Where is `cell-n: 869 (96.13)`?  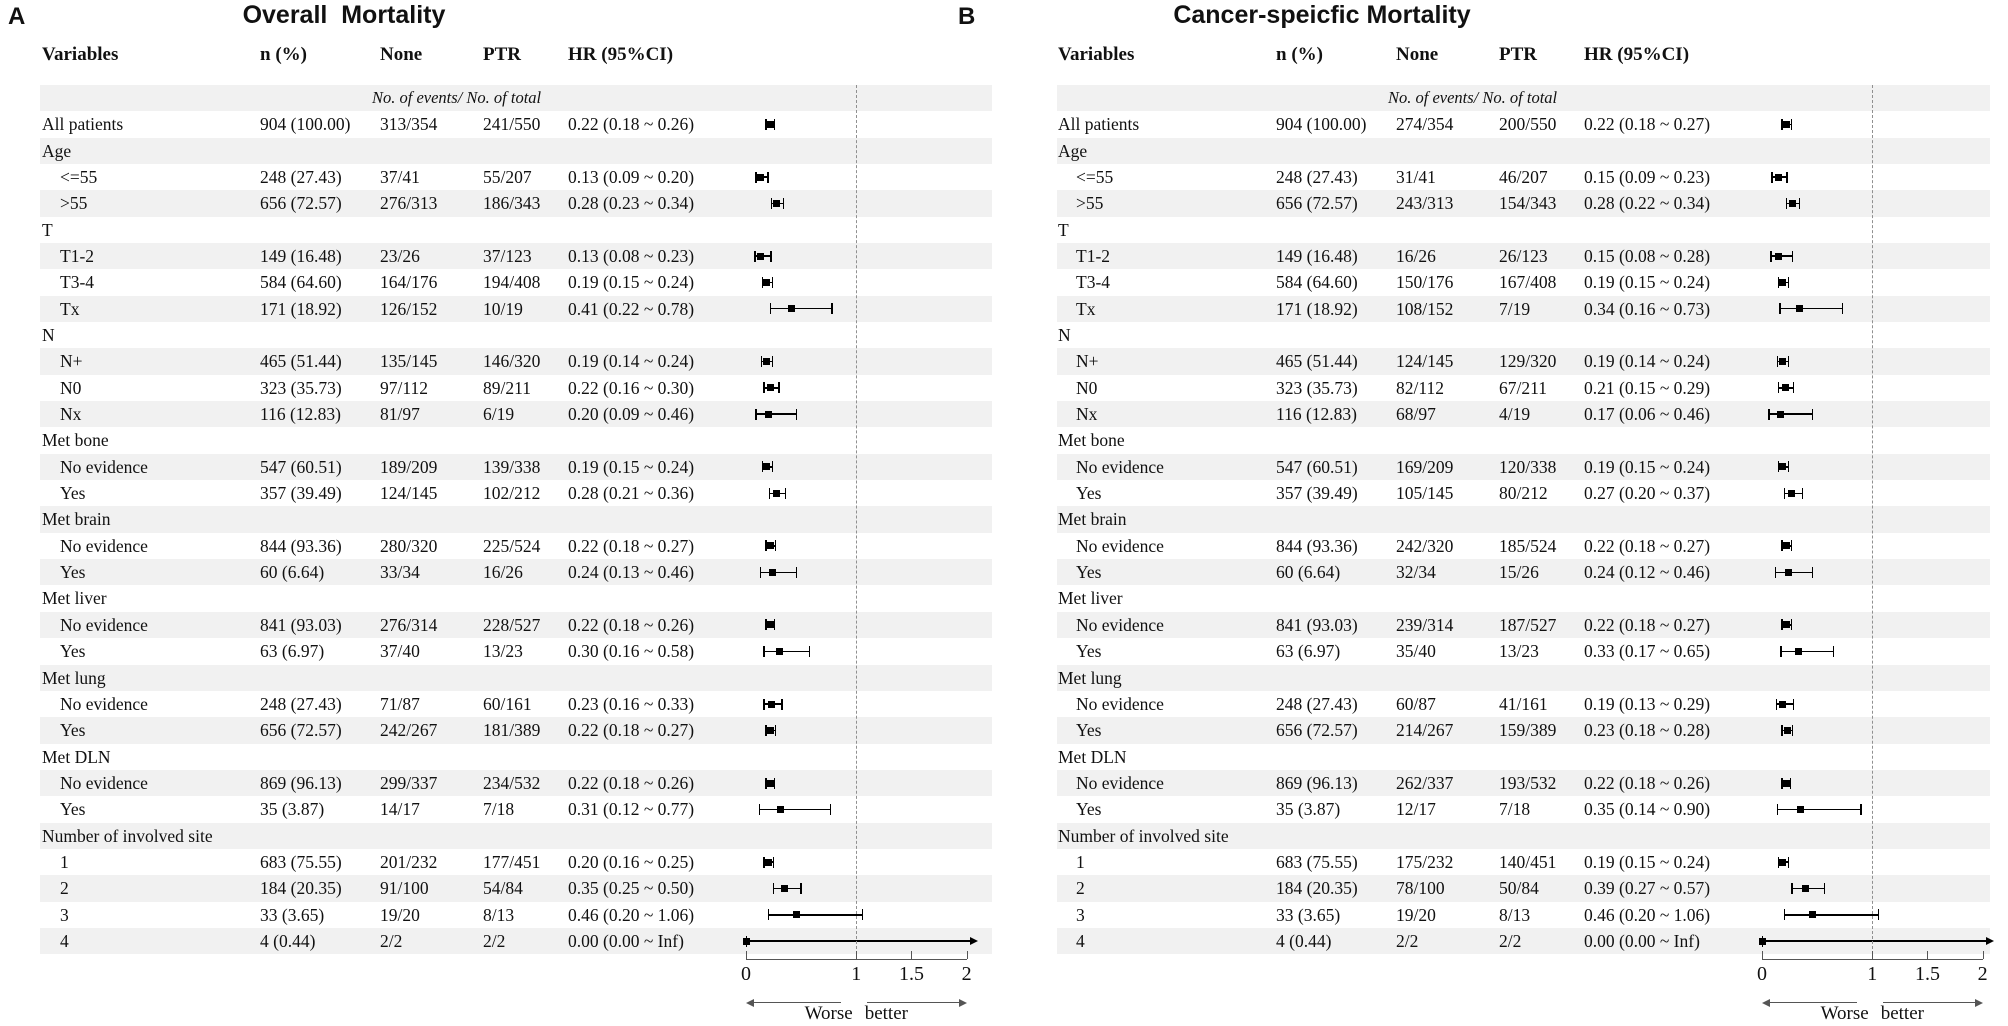
cell-n: 869 (96.13) is located at coordinates (1317, 782).